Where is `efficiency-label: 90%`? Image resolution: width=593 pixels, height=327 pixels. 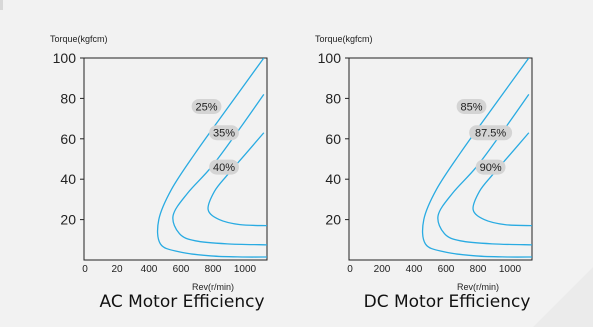 efficiency-label: 90% is located at coordinates (491, 168).